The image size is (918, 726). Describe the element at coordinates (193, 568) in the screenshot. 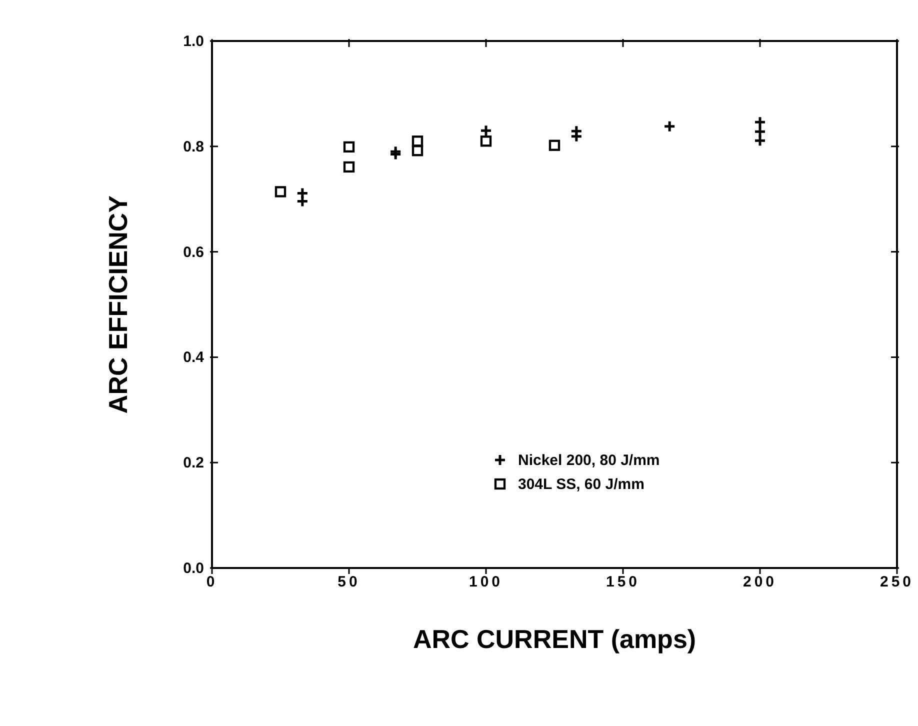

I see `y-tick-label: 0.0` at that location.